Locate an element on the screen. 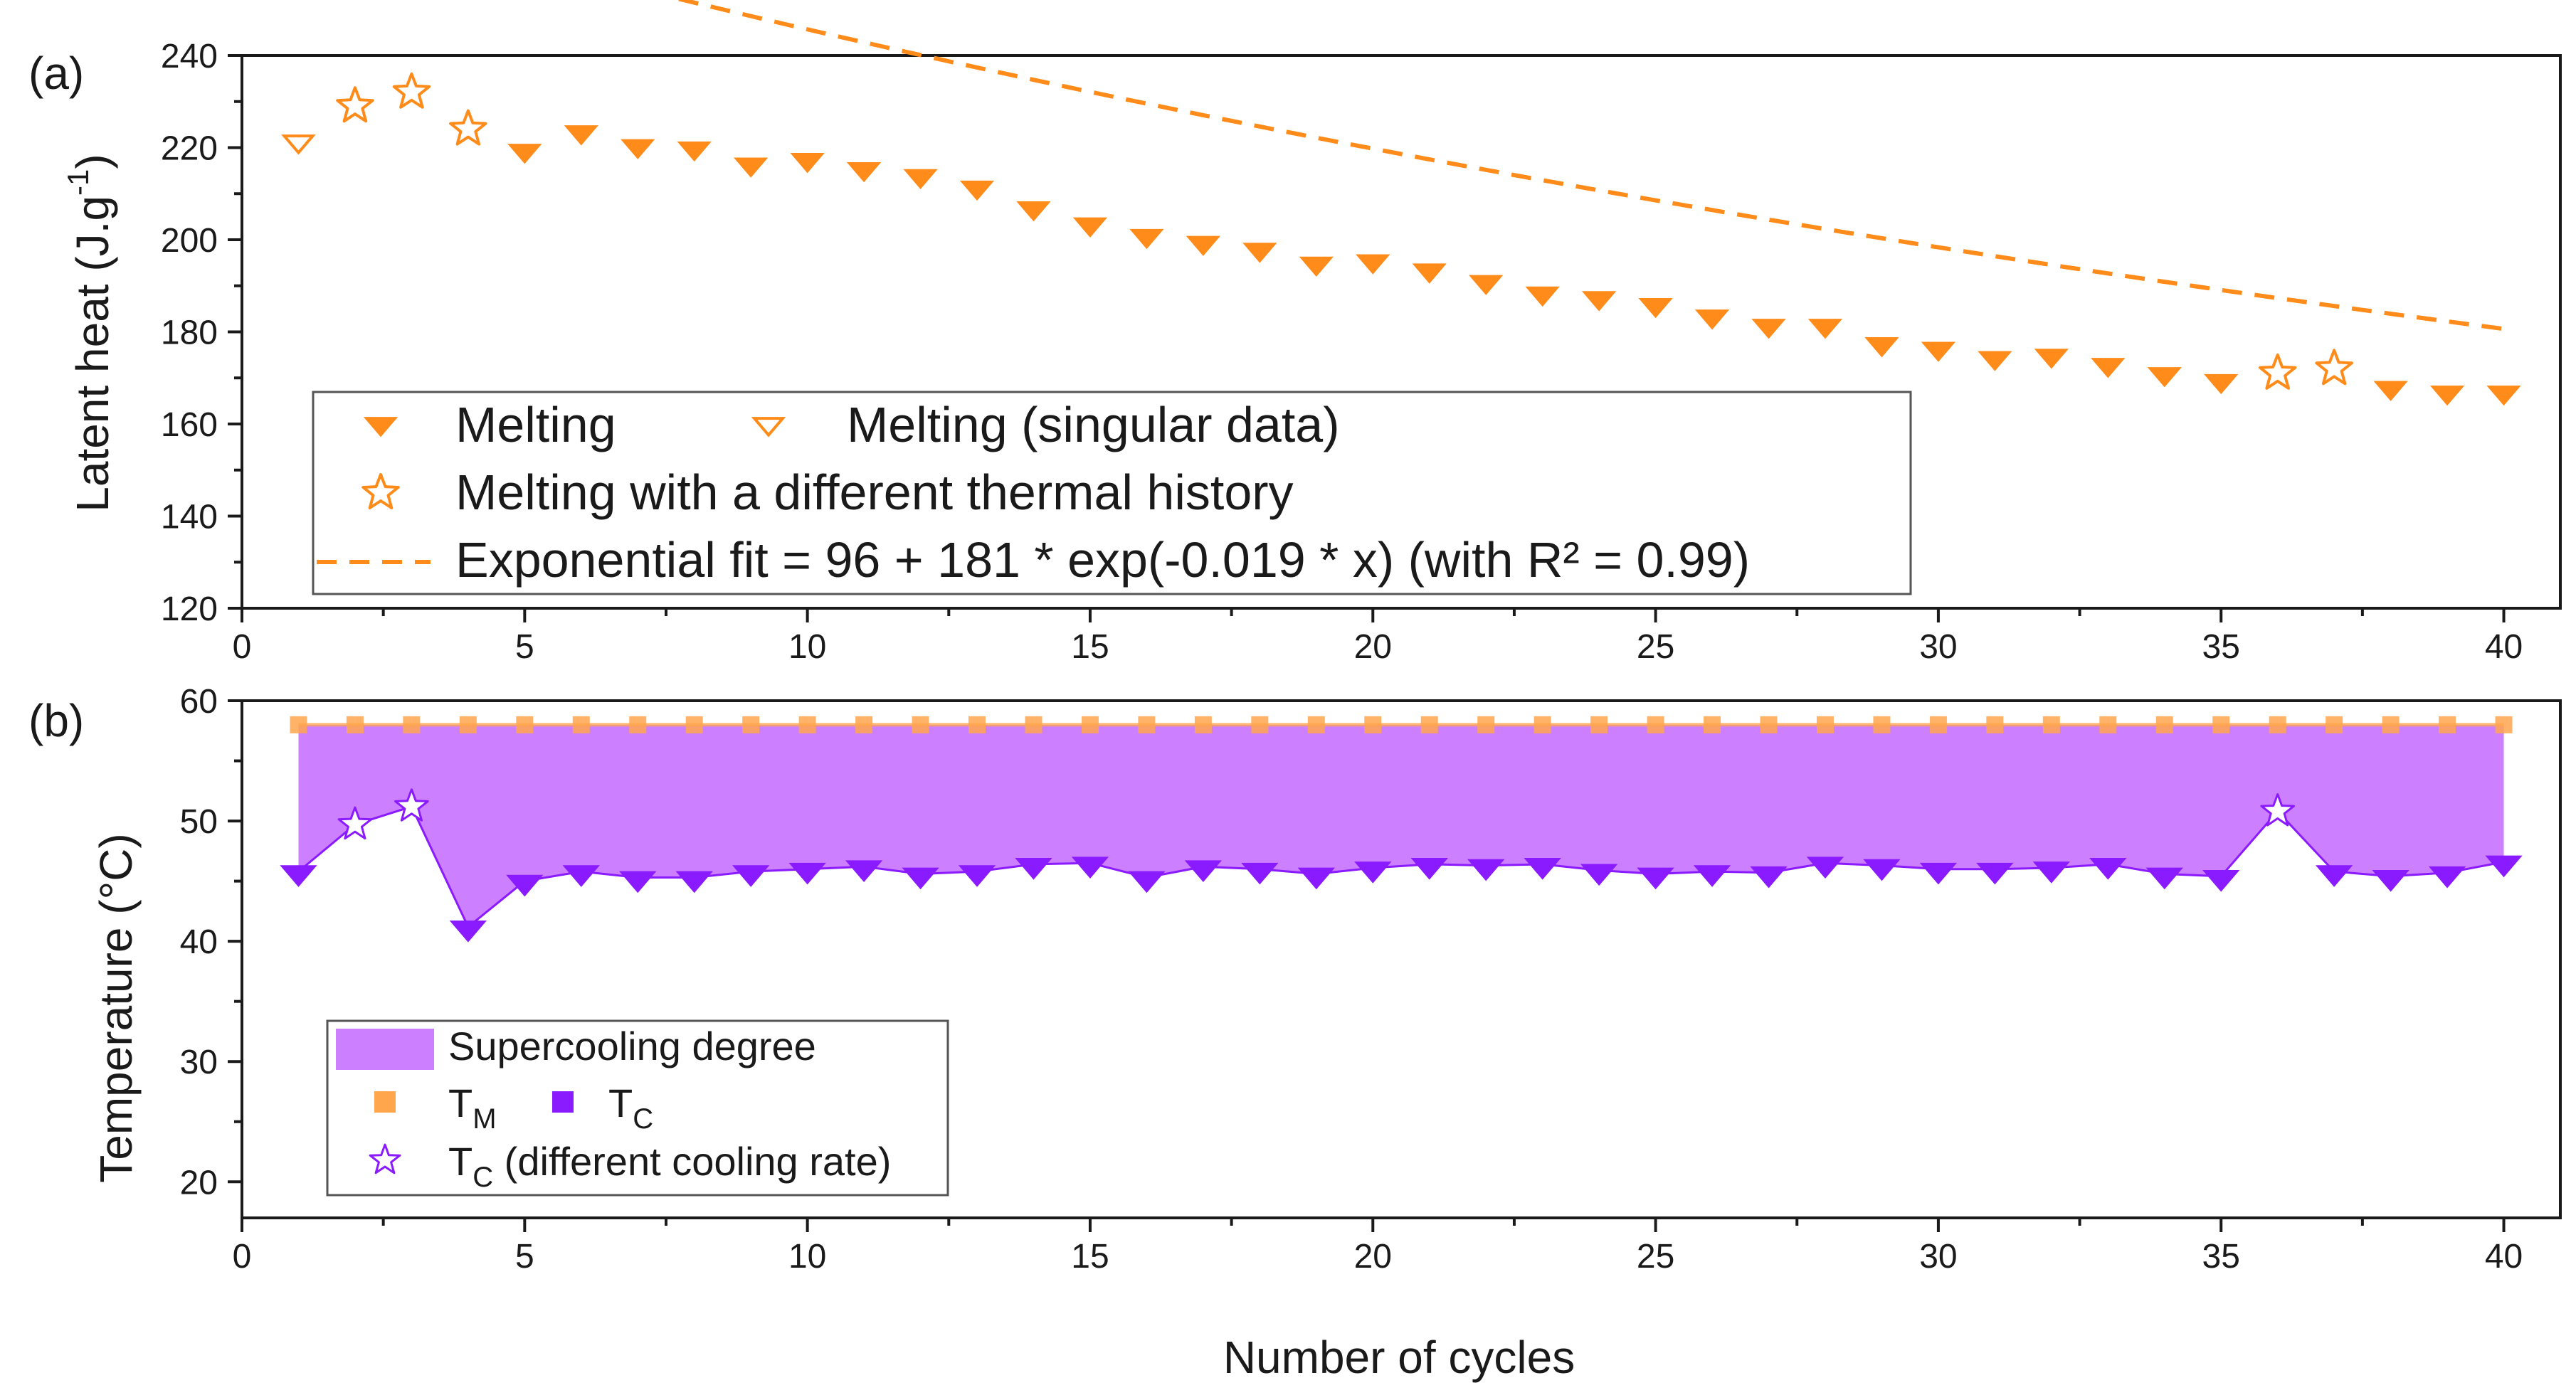 This screenshot has width=2576, height=1400. panel-a-x-tick-label: 0 is located at coordinates (243, 647).